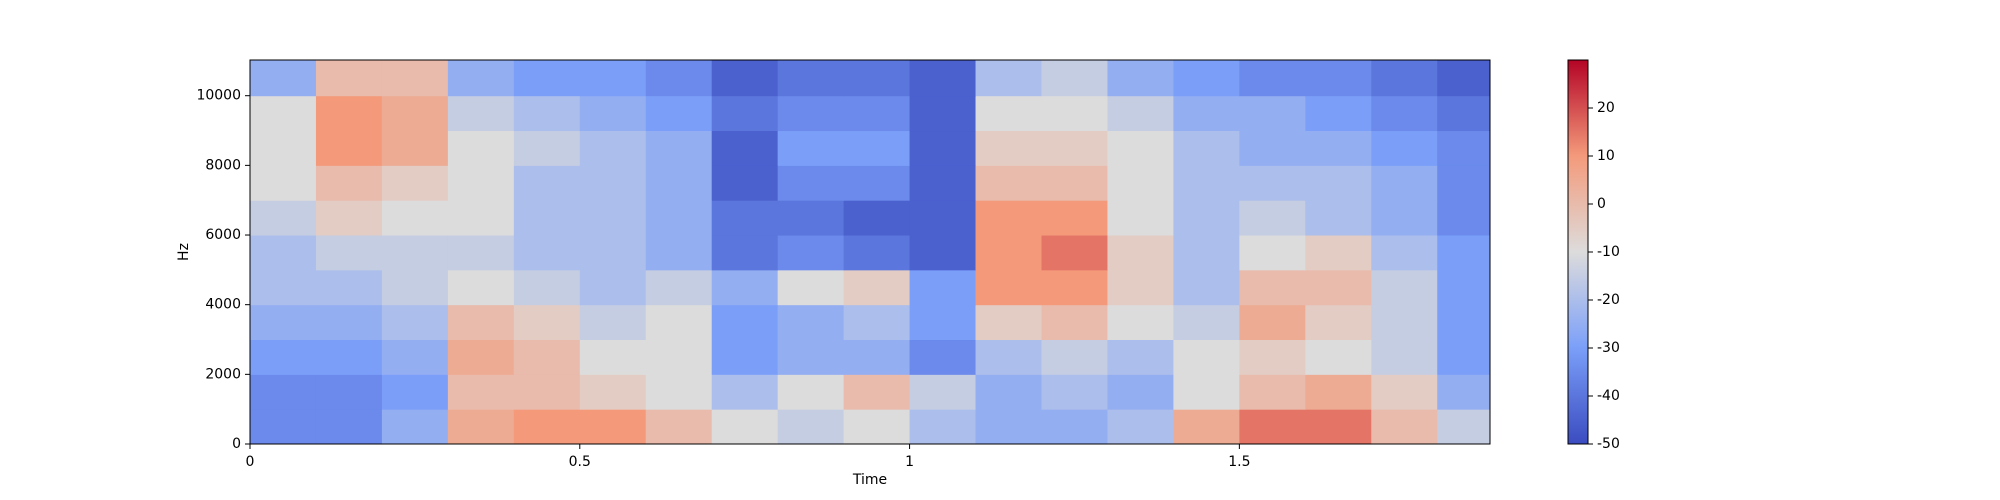 Image resolution: width=2000 pixels, height=500 pixels. I want to click on y-tick-label: 10000, so click(218, 96).